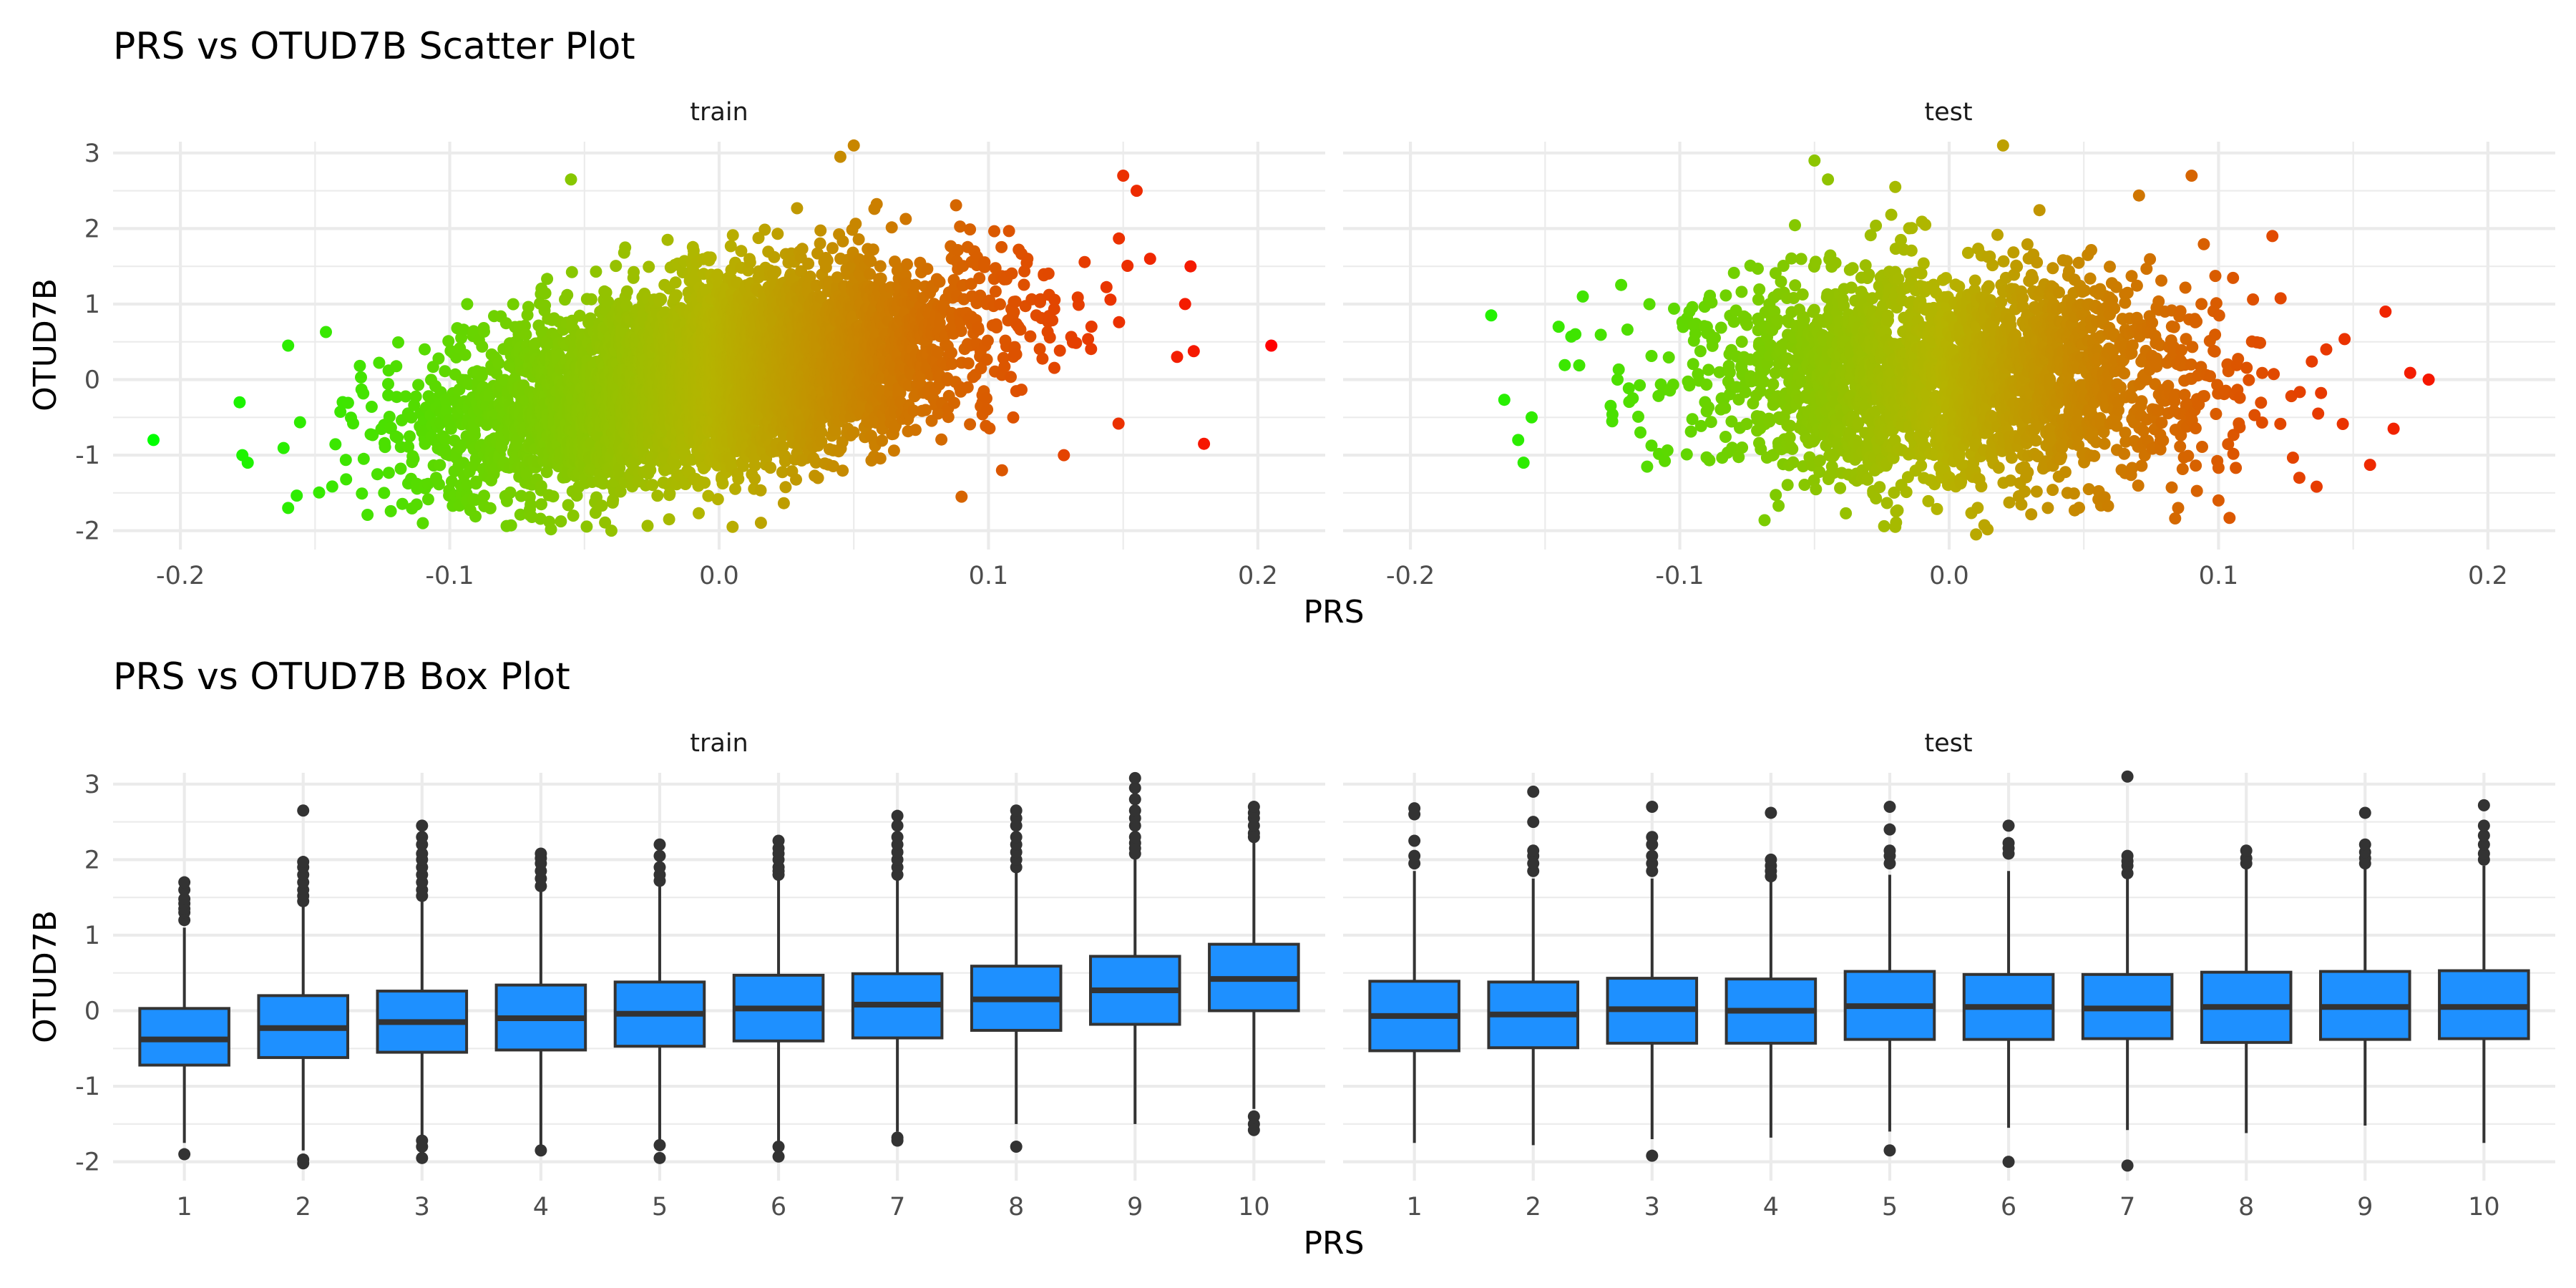  I want to click on scatter-strip-label-train: train, so click(719, 112).